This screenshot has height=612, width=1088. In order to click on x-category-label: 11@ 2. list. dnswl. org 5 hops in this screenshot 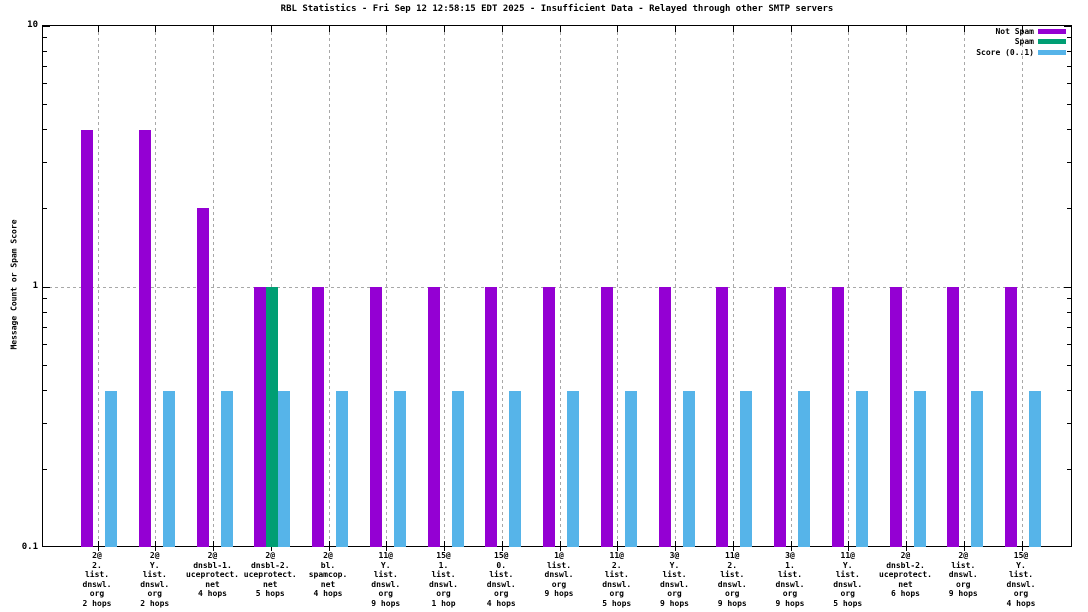, I will do `click(617, 579)`.